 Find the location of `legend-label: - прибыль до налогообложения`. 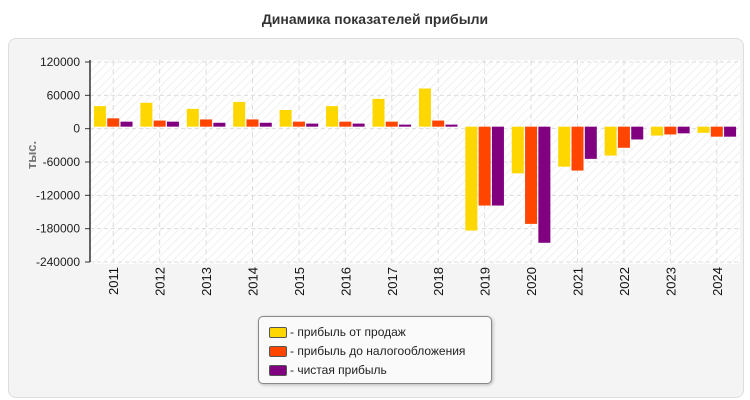

legend-label: - прибыль до налогообложения is located at coordinates (378, 351).